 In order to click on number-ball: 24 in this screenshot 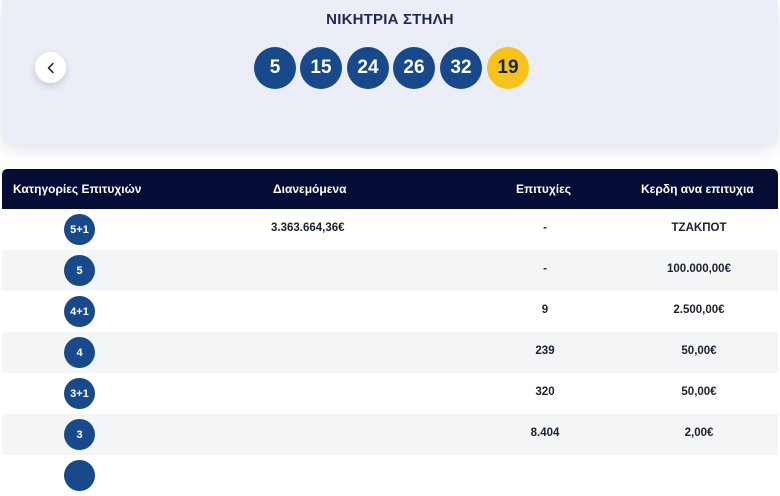, I will do `click(368, 68)`.